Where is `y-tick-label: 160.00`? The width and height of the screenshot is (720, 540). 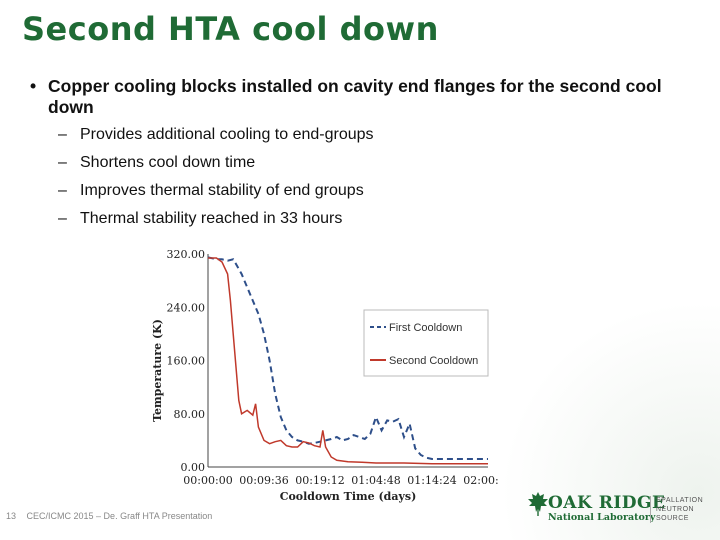
y-tick-label: 160.00 is located at coordinates (186, 361).